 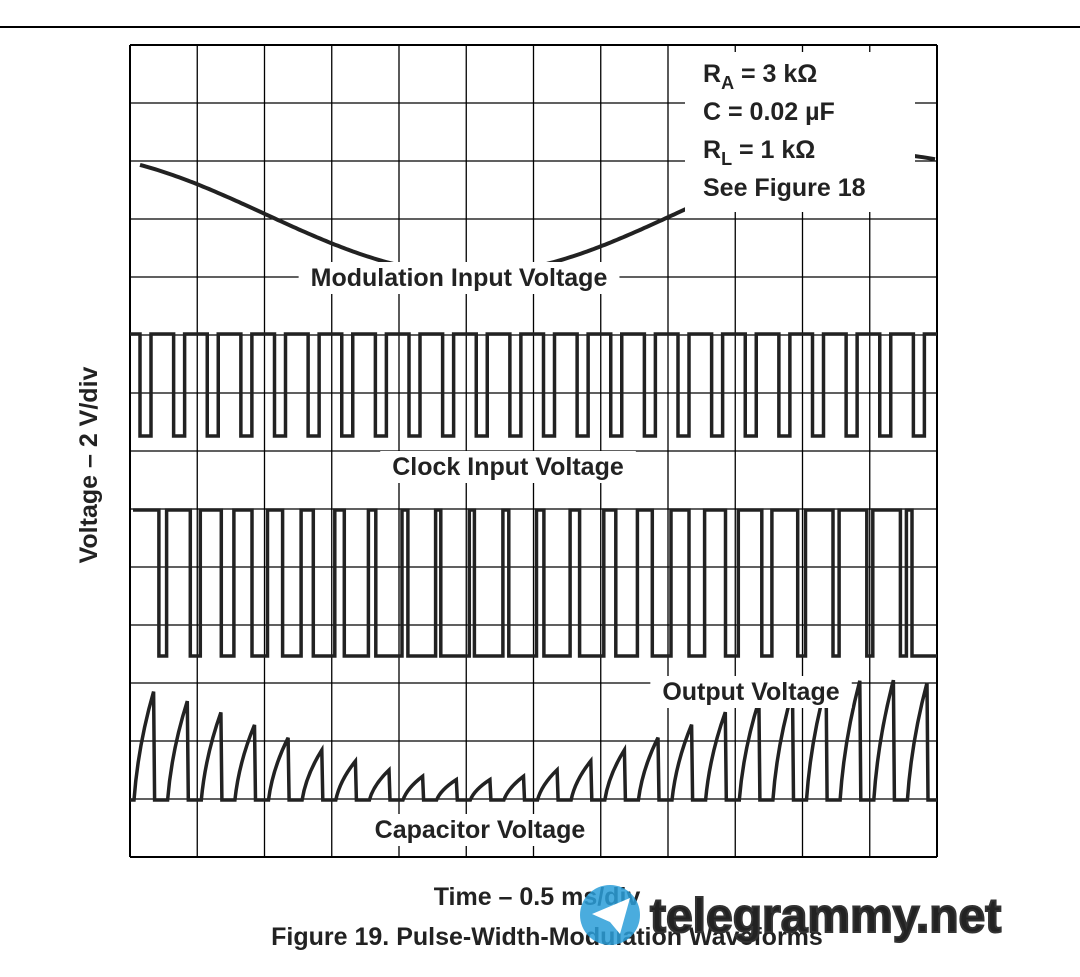 What do you see at coordinates (533, 740) in the screenshot?
I see `capacitor-trace` at bounding box center [533, 740].